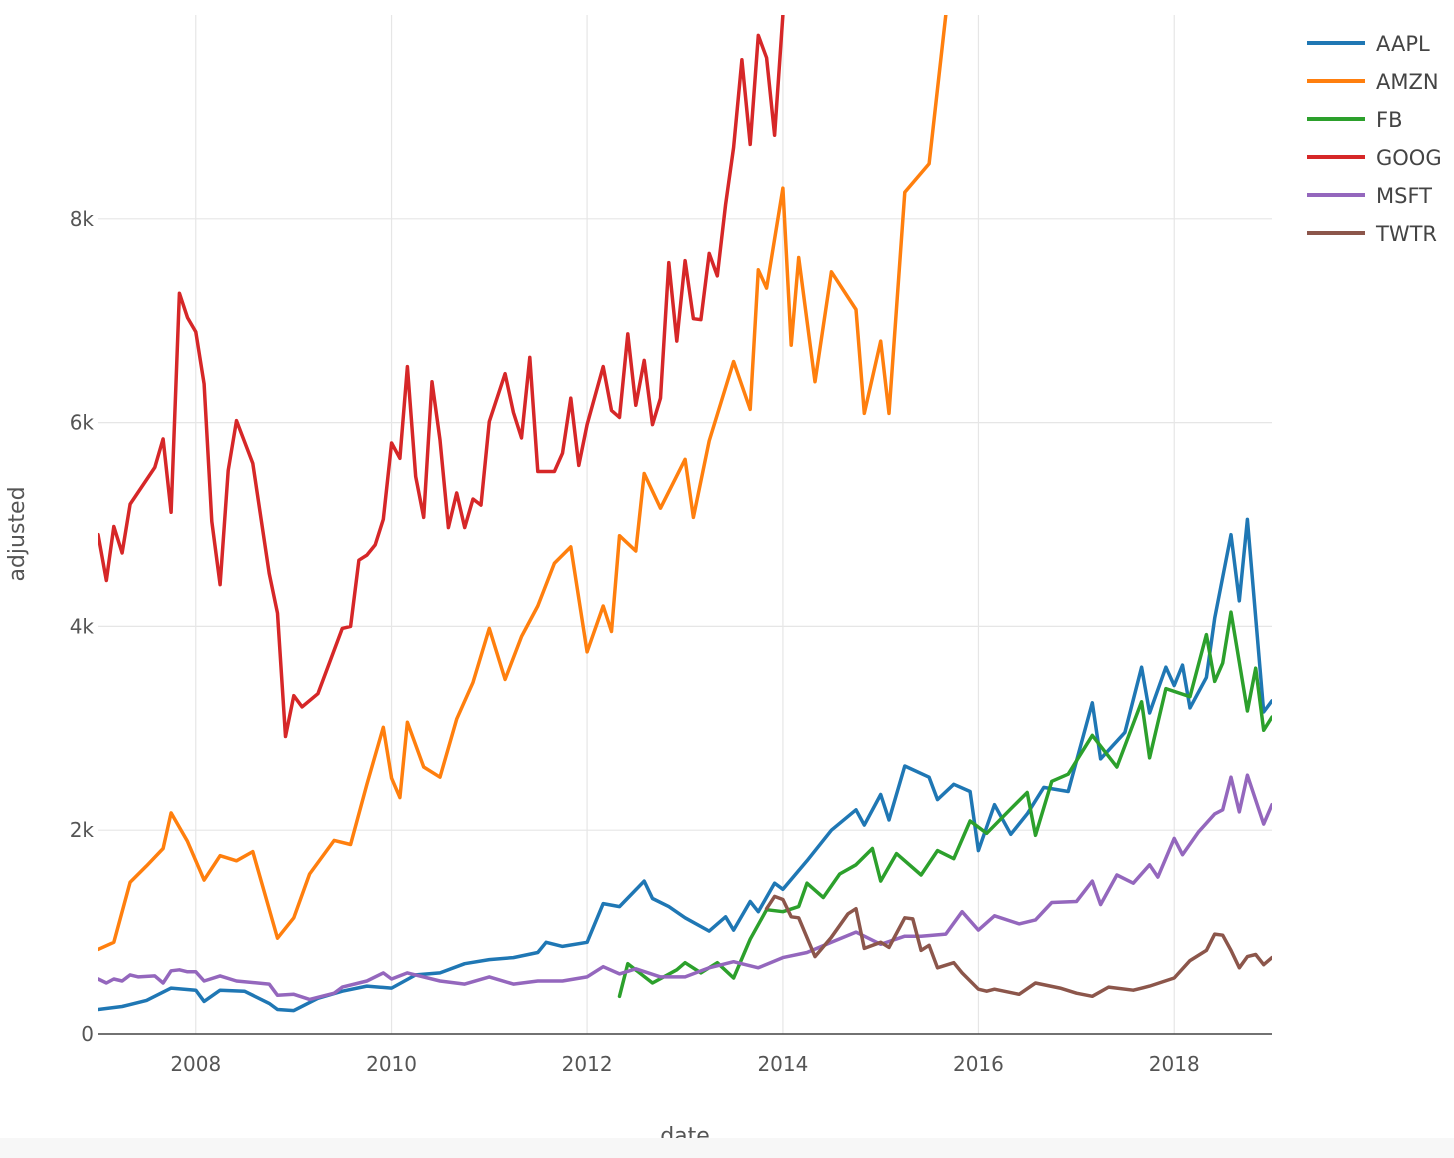 Image resolution: width=1454 pixels, height=1158 pixels. I want to click on x-tick-label: 2018, so click(1174, 1064).